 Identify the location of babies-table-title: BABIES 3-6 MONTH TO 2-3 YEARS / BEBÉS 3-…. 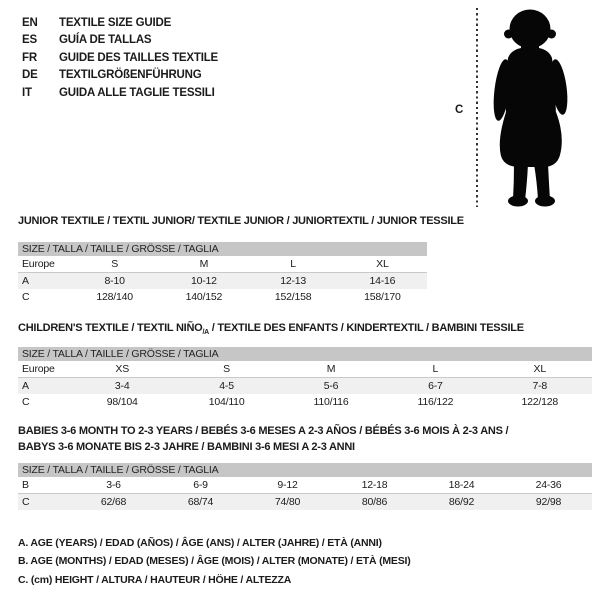
(263, 439).